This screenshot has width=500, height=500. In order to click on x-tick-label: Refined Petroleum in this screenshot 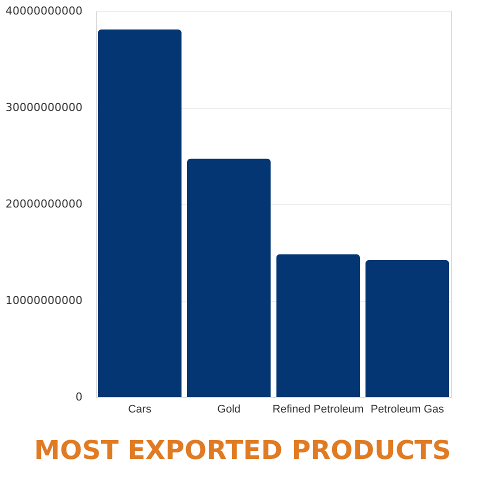, I will do `click(318, 410)`.